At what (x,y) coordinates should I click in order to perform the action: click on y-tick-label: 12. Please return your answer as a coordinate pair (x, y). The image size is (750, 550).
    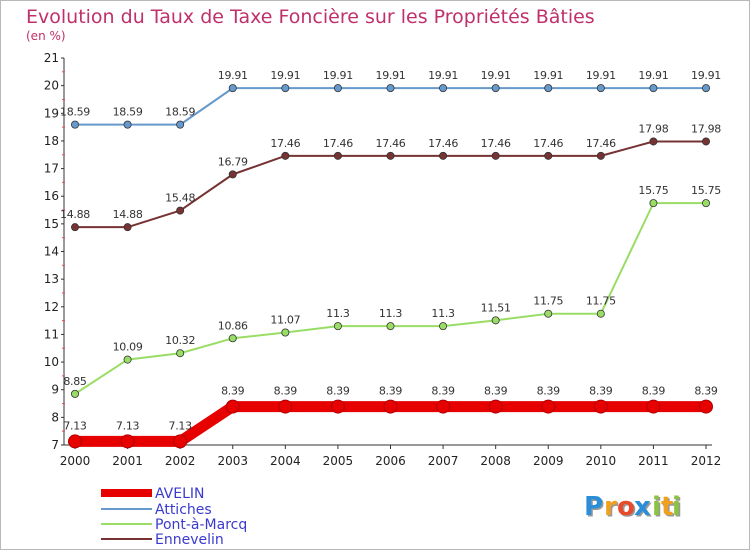
    Looking at the image, I should click on (51, 307).